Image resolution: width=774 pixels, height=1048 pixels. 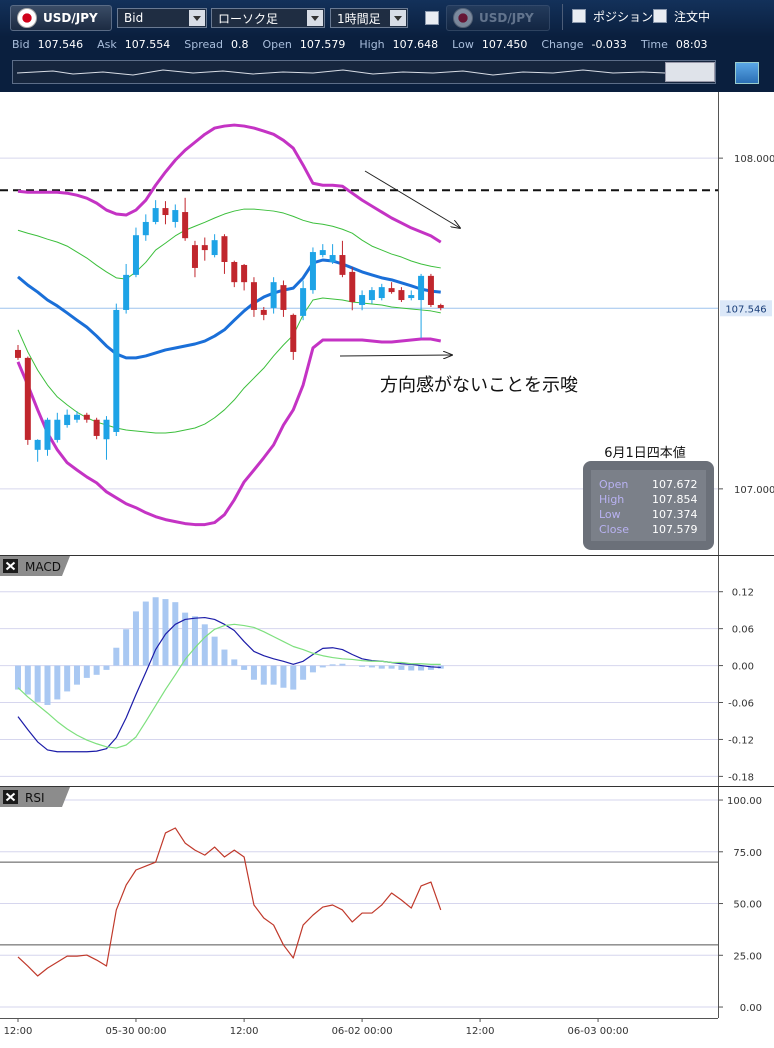 I want to click on ohlc-title: 6月1日四本値, so click(x=645, y=453).